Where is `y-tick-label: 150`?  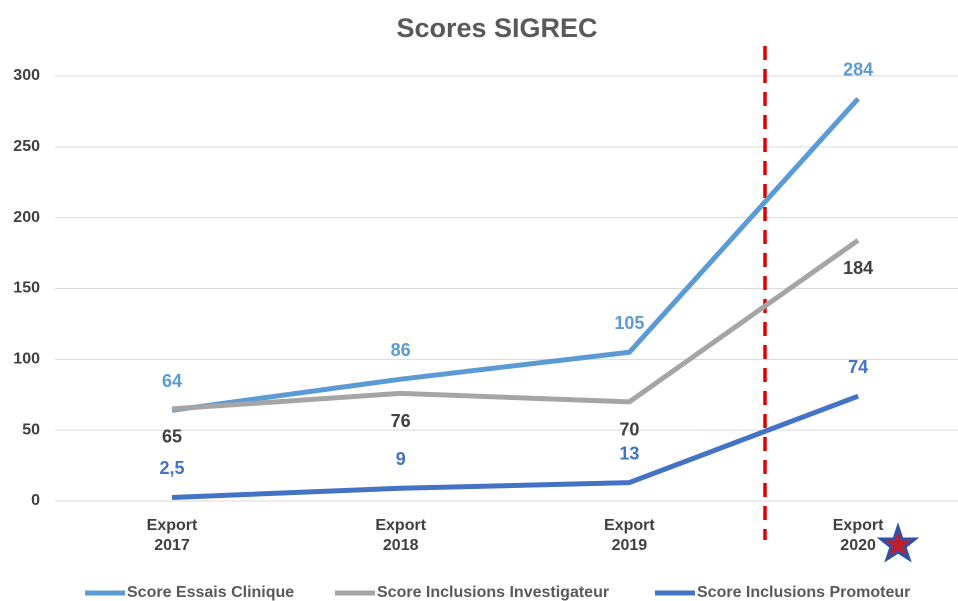 y-tick-label: 150 is located at coordinates (26, 288).